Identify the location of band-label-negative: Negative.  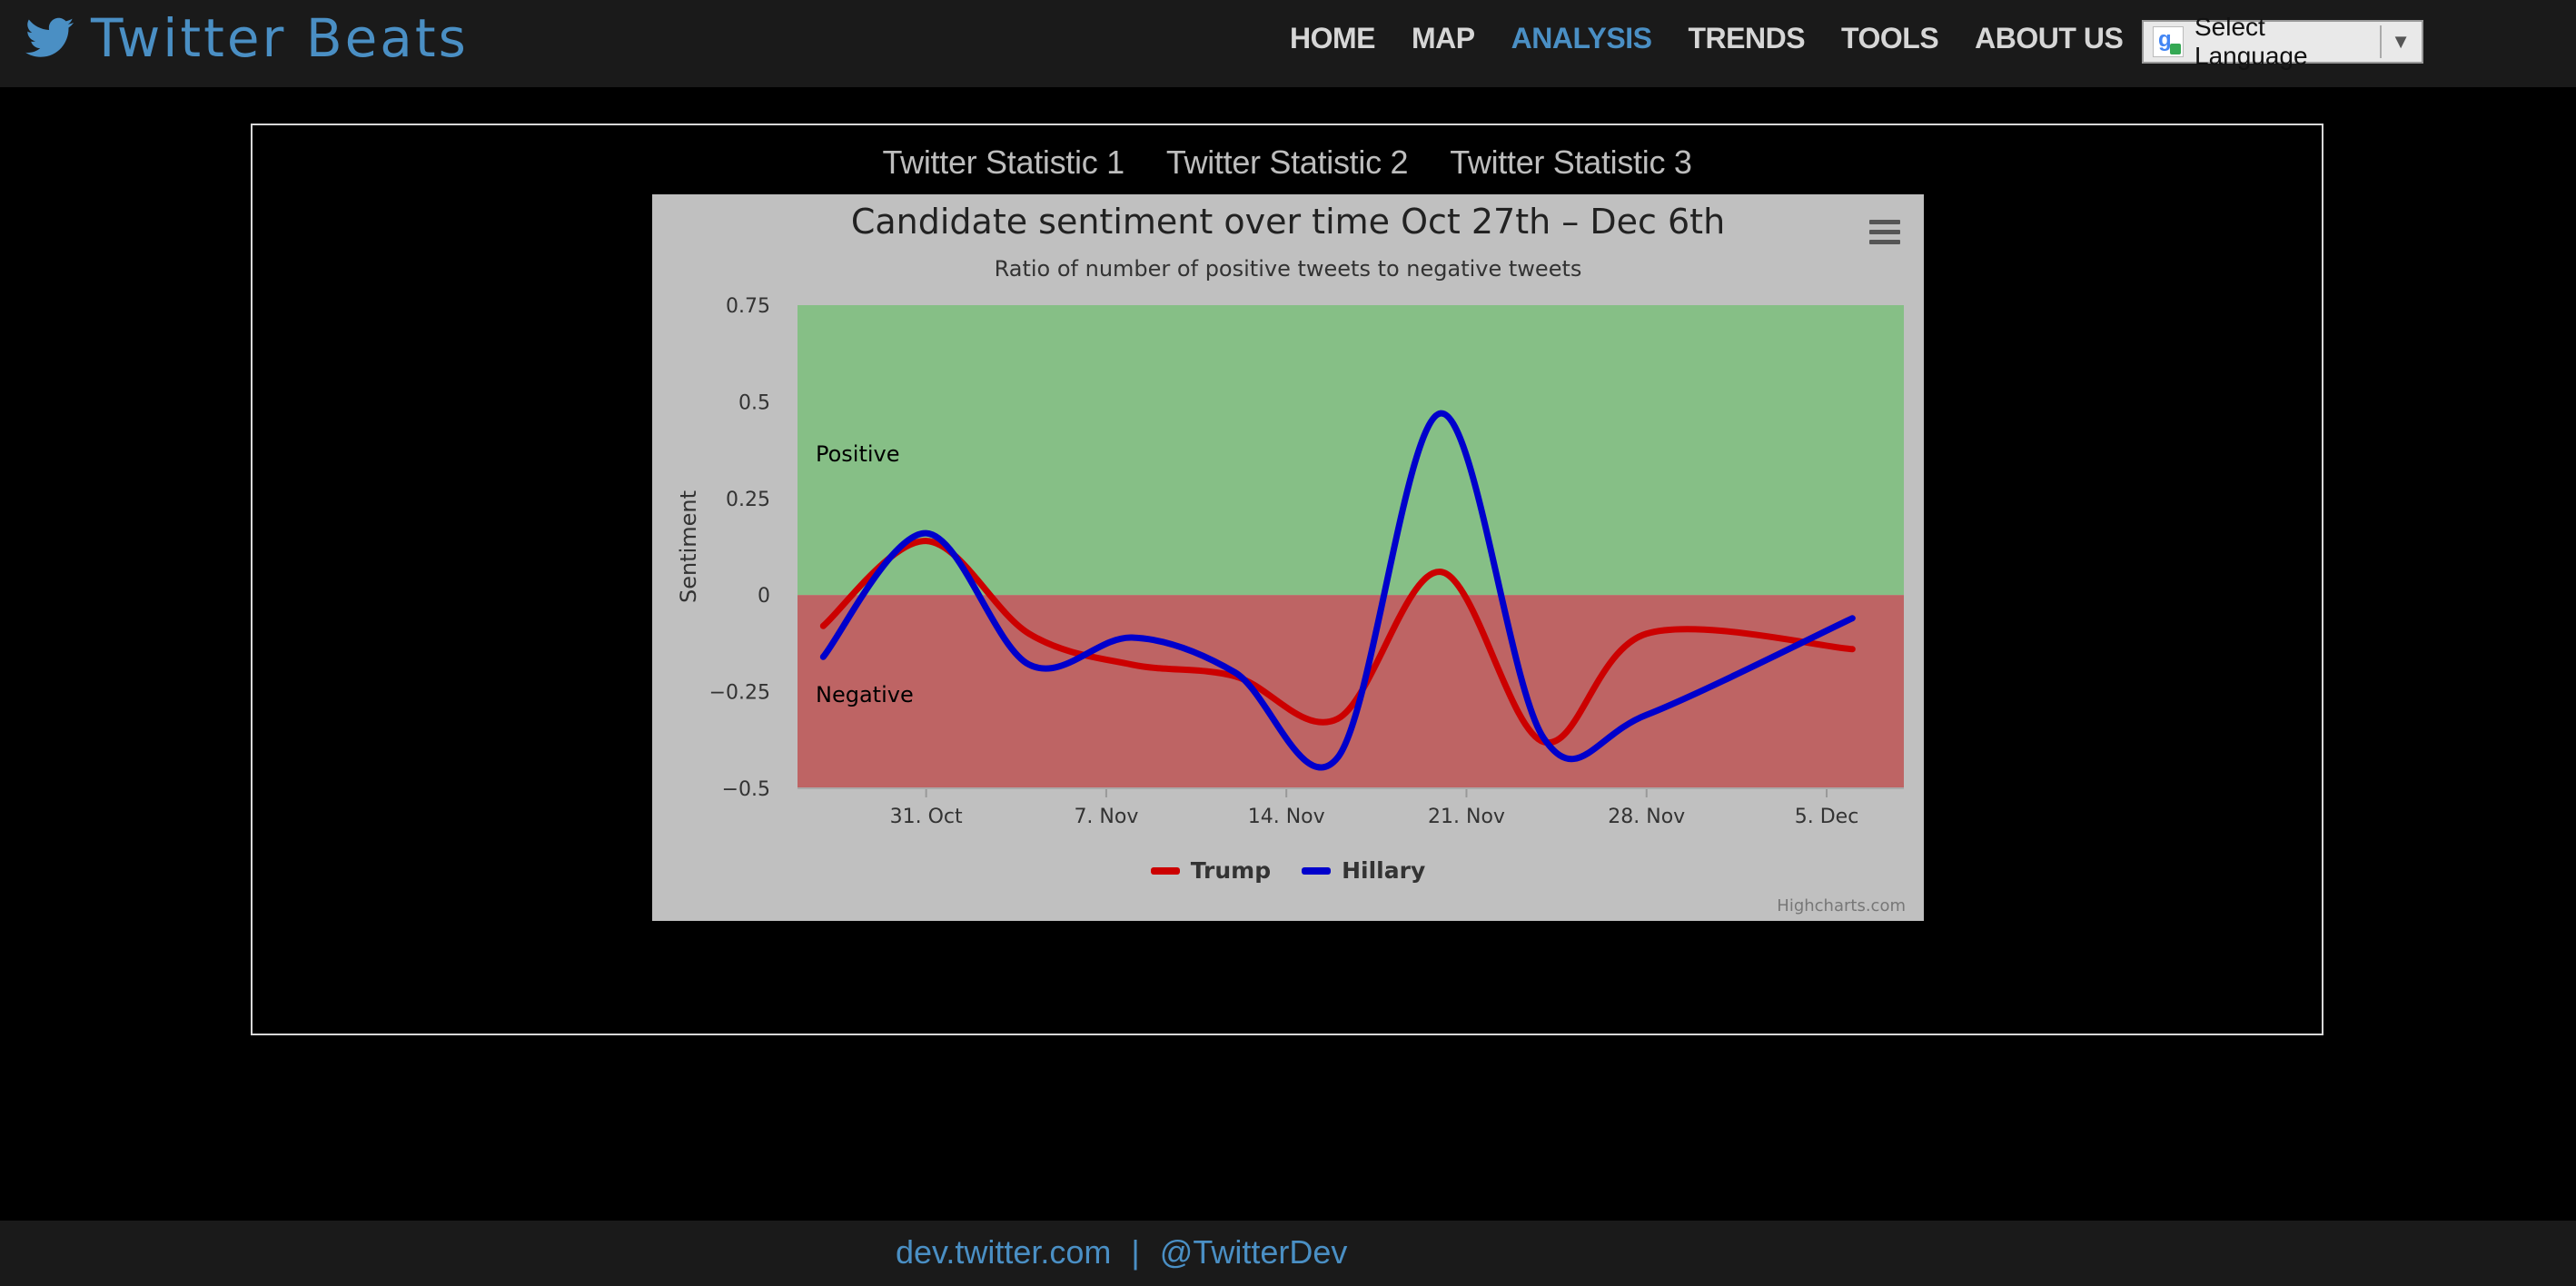
(865, 694).